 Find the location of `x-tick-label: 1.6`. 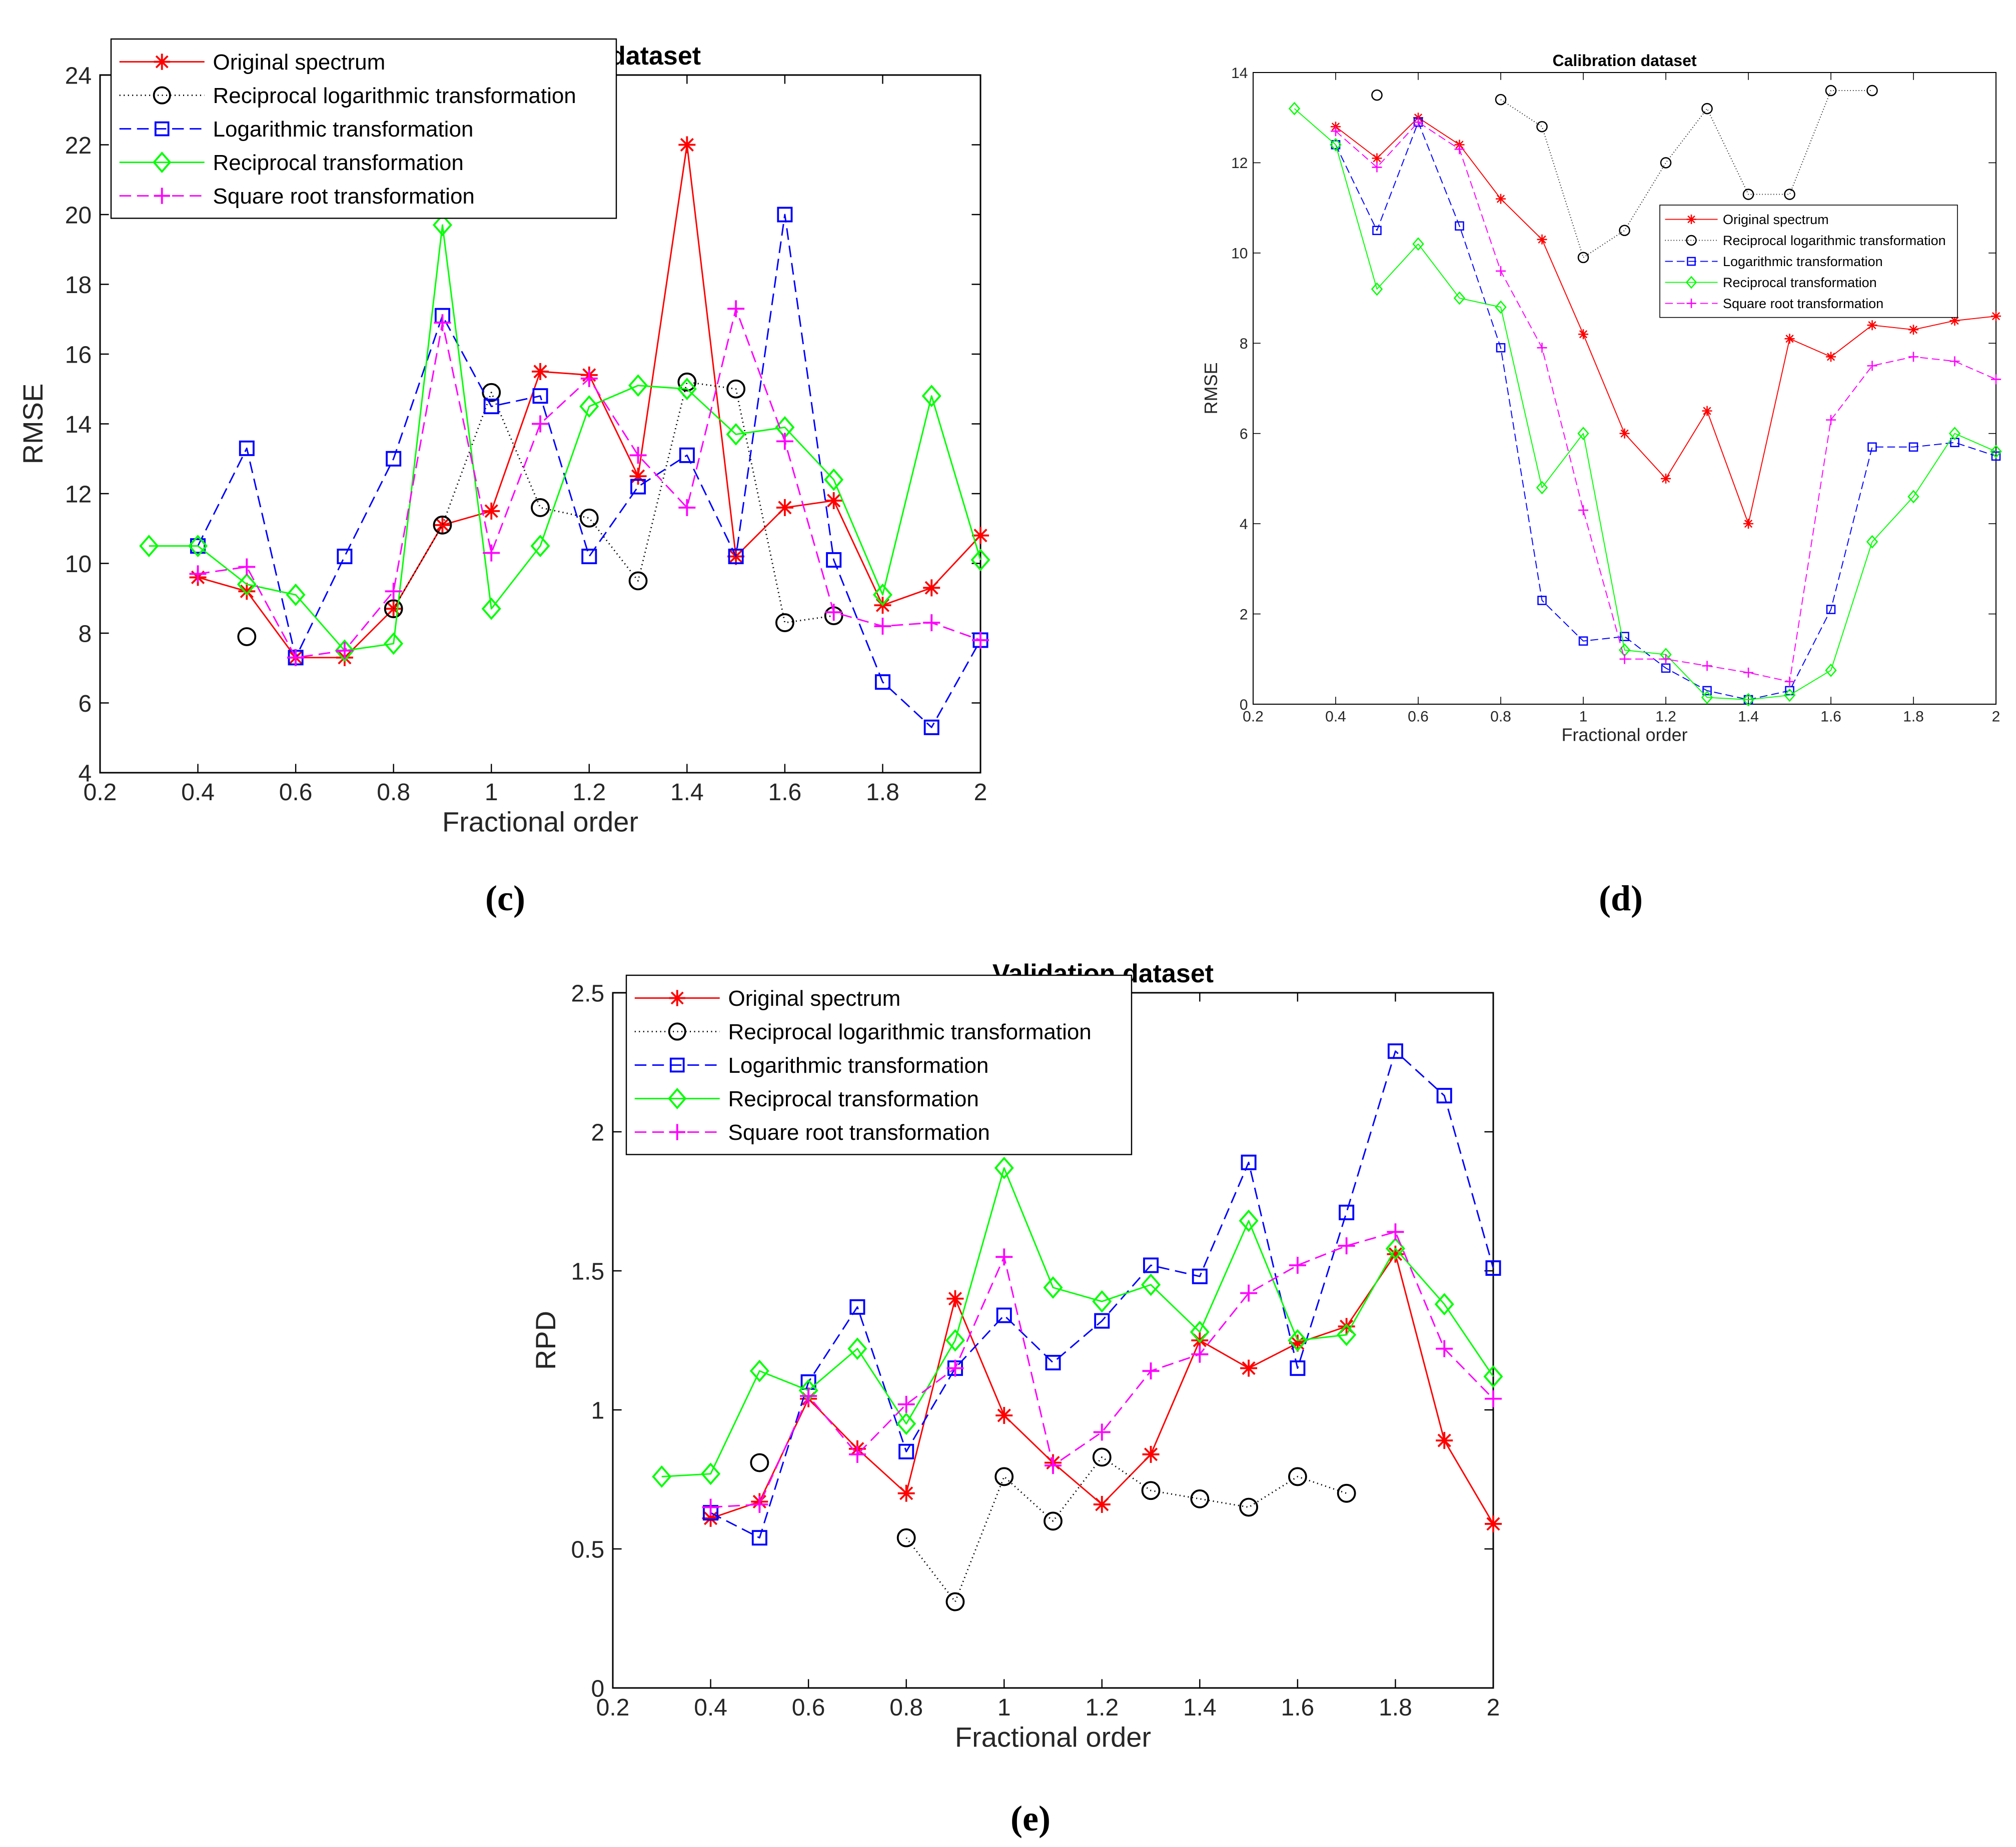

x-tick-label: 1.6 is located at coordinates (1830, 717).